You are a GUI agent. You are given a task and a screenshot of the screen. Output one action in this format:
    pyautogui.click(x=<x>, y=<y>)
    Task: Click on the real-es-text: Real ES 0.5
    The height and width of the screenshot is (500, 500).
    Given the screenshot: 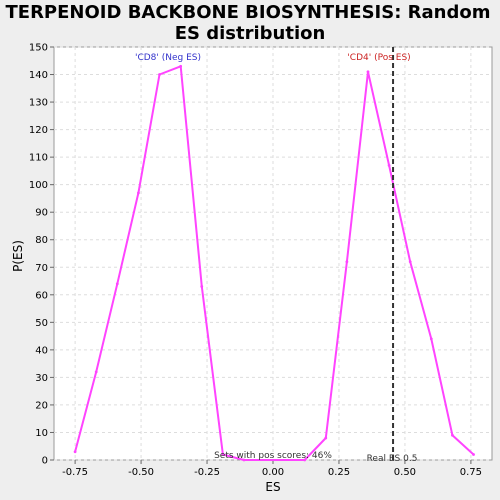 What is the action you would take?
    pyautogui.click(x=392, y=459)
    